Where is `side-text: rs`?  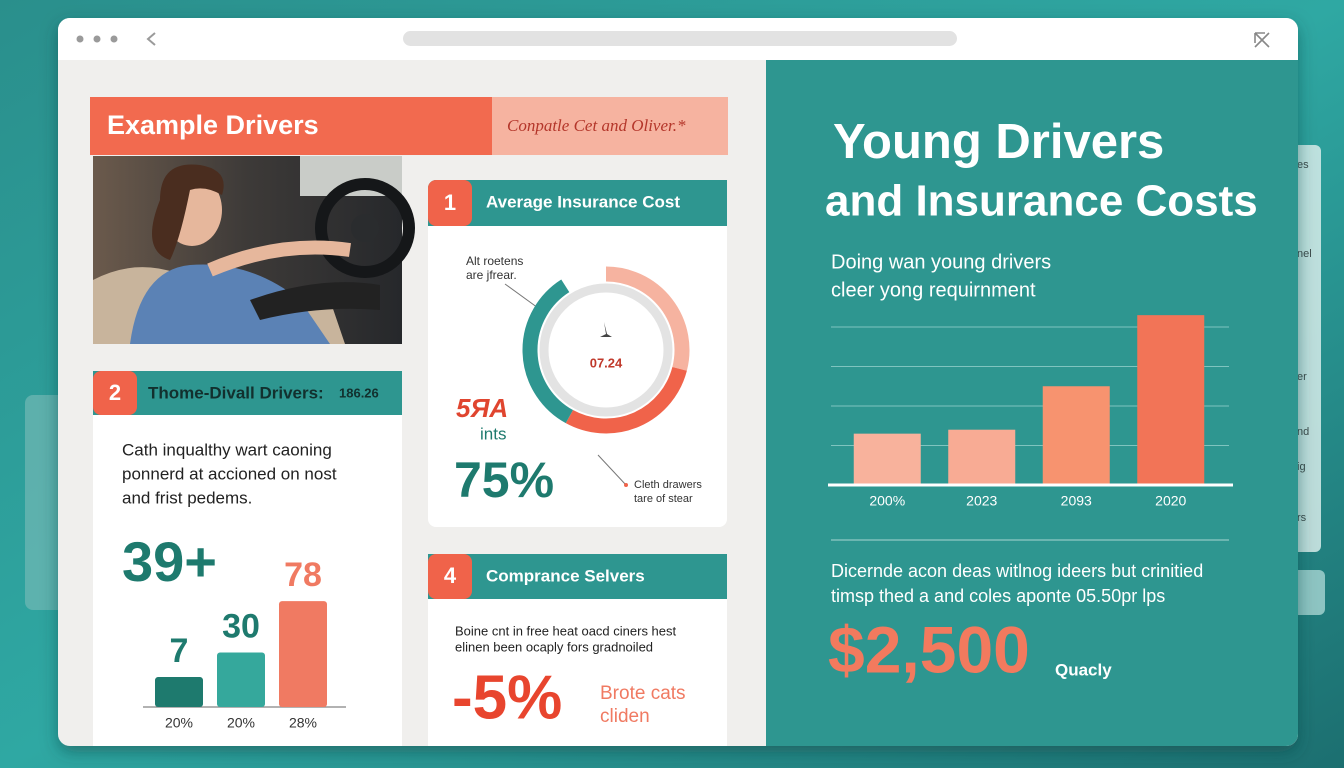
side-text: rs is located at coordinates (1302, 518).